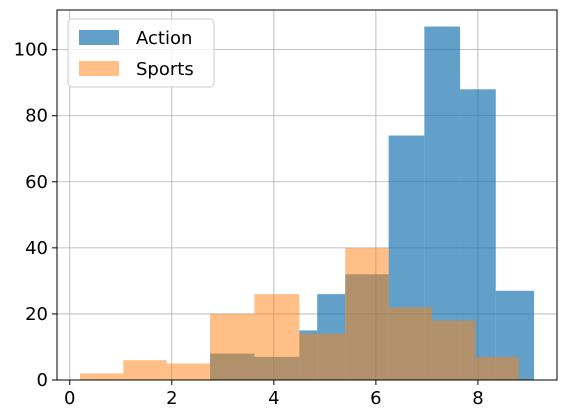 The image size is (565, 419). What do you see at coordinates (171, 398) in the screenshot?
I see `x-tick-label: 2` at bounding box center [171, 398].